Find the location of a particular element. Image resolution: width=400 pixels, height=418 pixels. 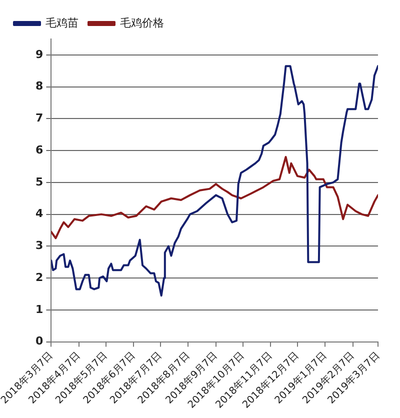

y-tick-label: 3 is located at coordinates (40, 245).